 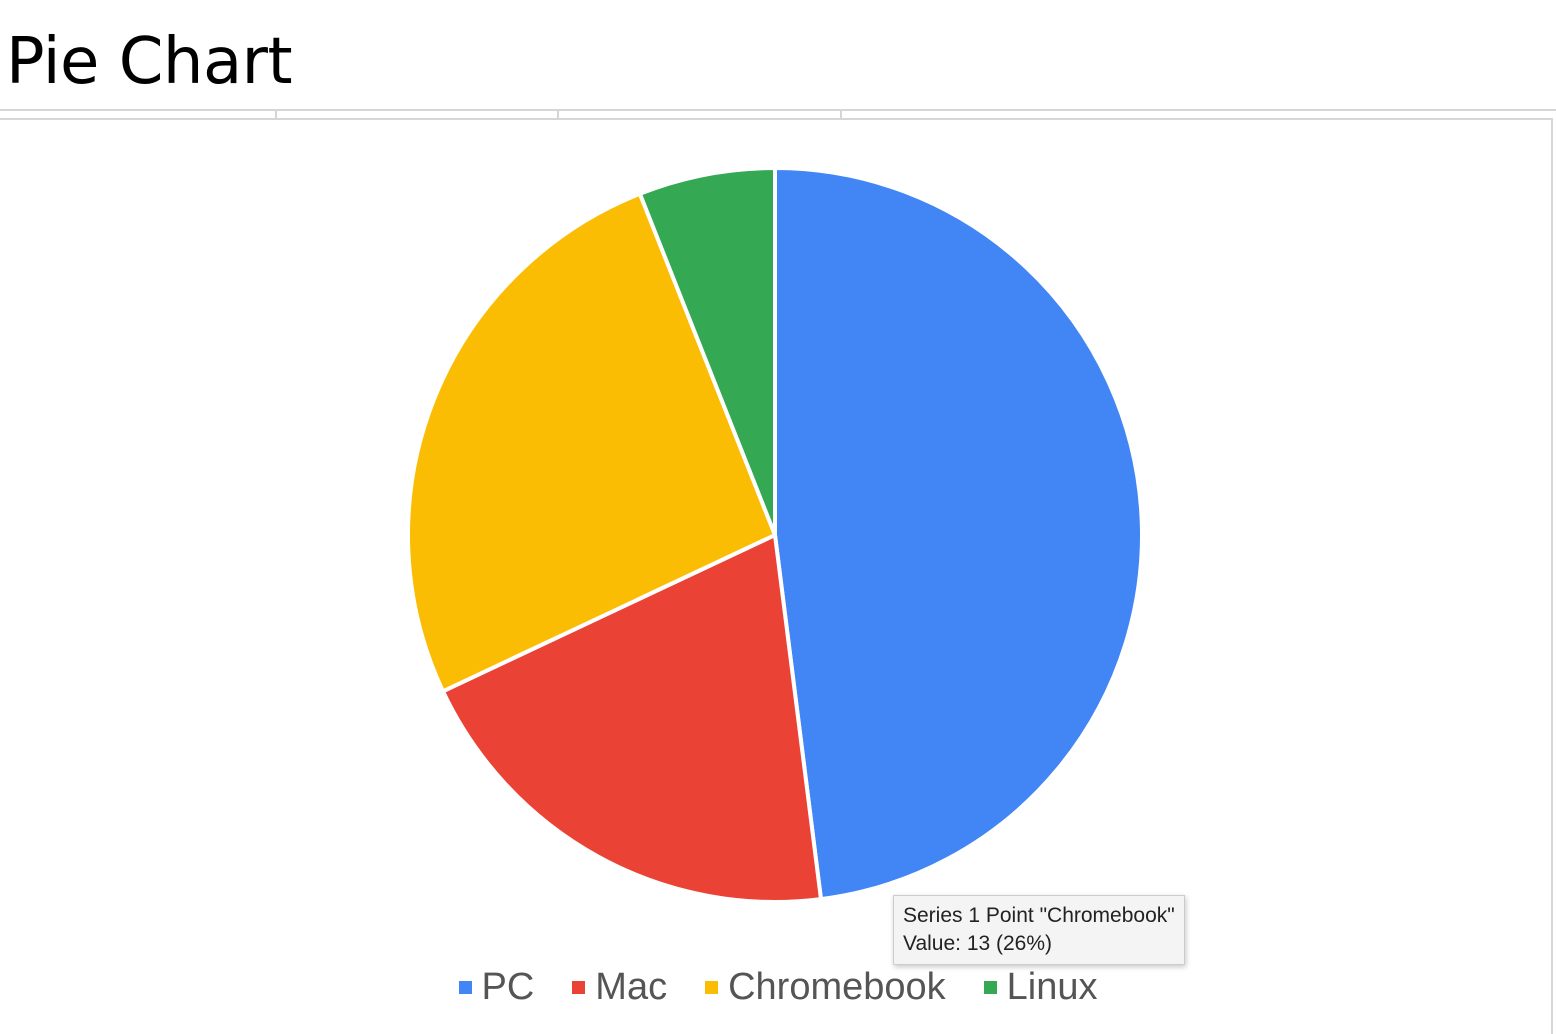 I want to click on legend-label: Mac, so click(x=631, y=986).